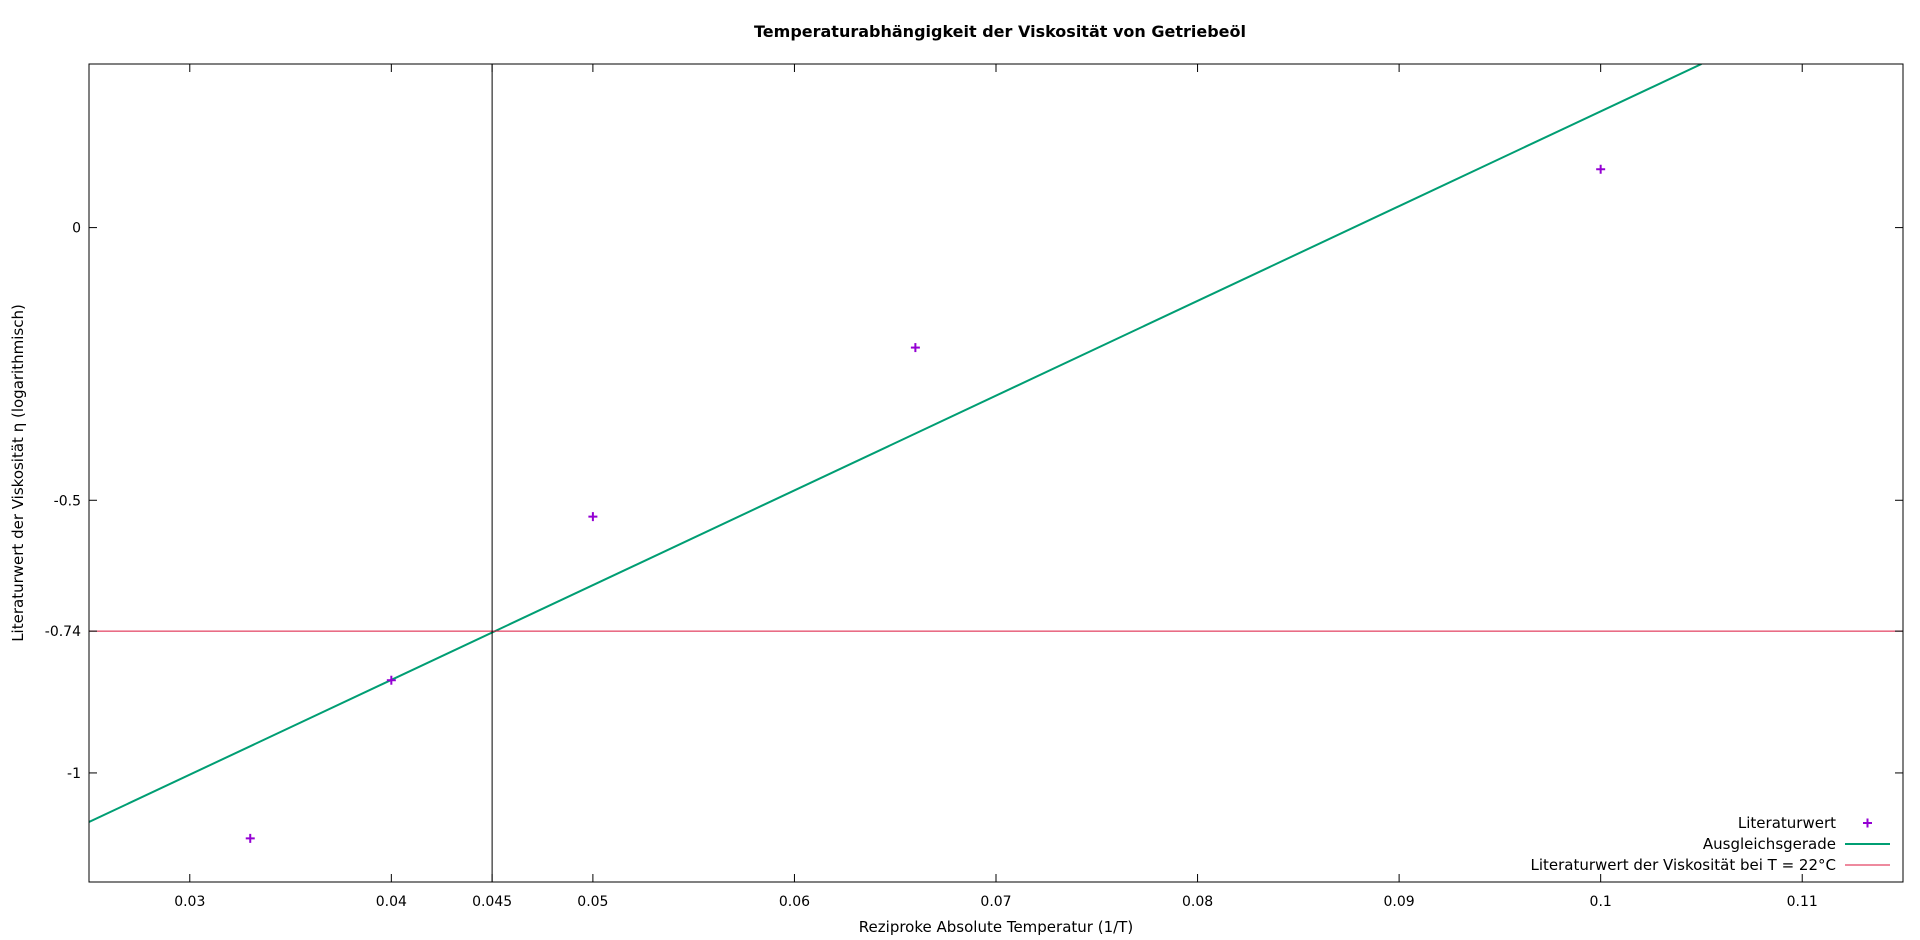 The width and height of the screenshot is (1920, 940). I want to click on x-tick-label-7: 0.09, so click(1399, 902).